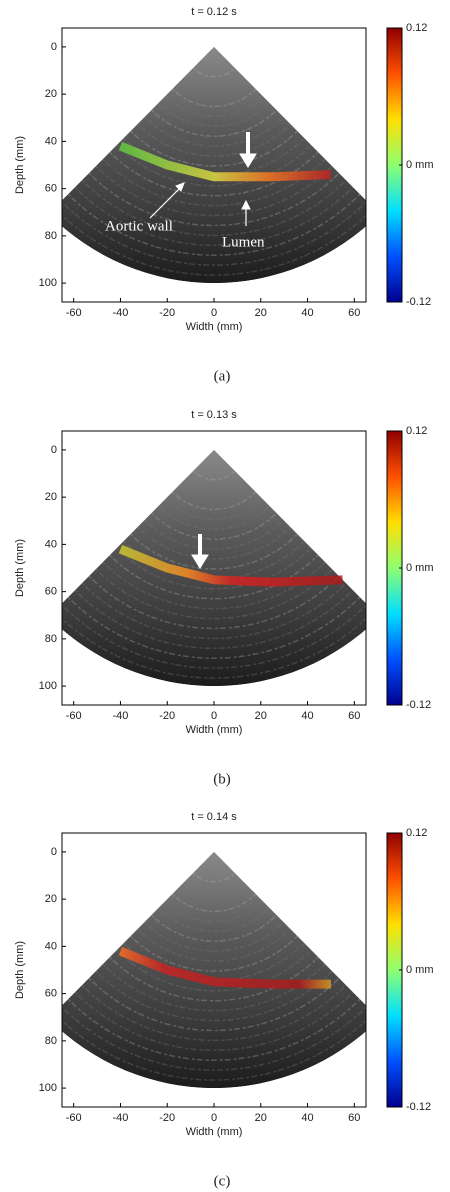 This screenshot has width=450, height=1192. What do you see at coordinates (214, 817) in the screenshot?
I see `panel-title: t = 0.14 s` at bounding box center [214, 817].